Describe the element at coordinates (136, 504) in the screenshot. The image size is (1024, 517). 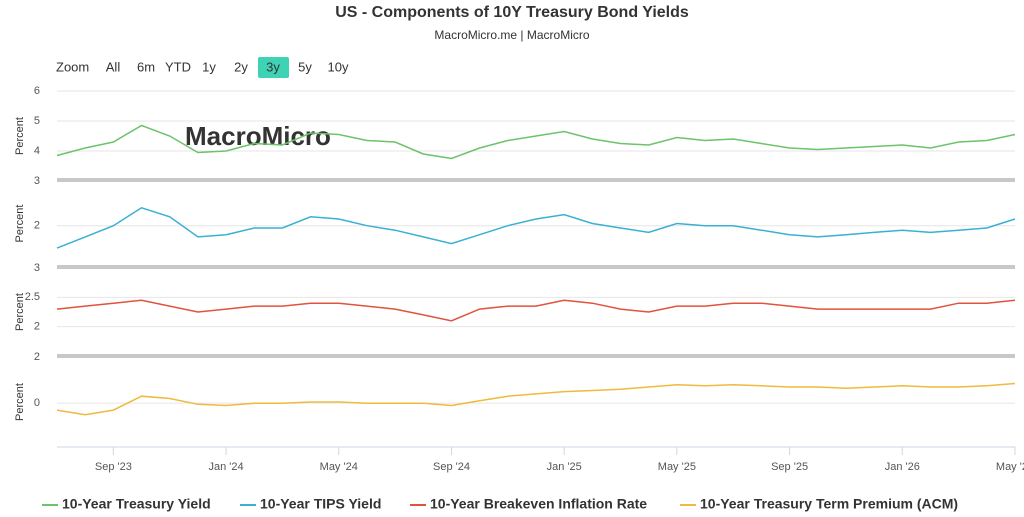
I see `legend-label: 10-Year Treasury Yield` at that location.